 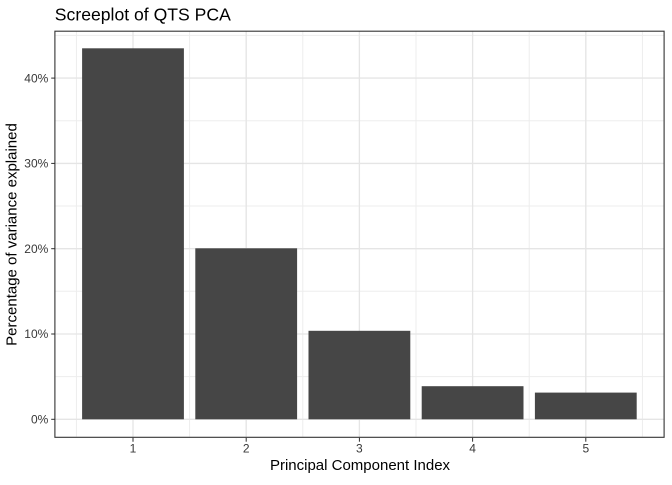 What do you see at coordinates (472, 449) in the screenshot?
I see `svg-text: 4` at bounding box center [472, 449].